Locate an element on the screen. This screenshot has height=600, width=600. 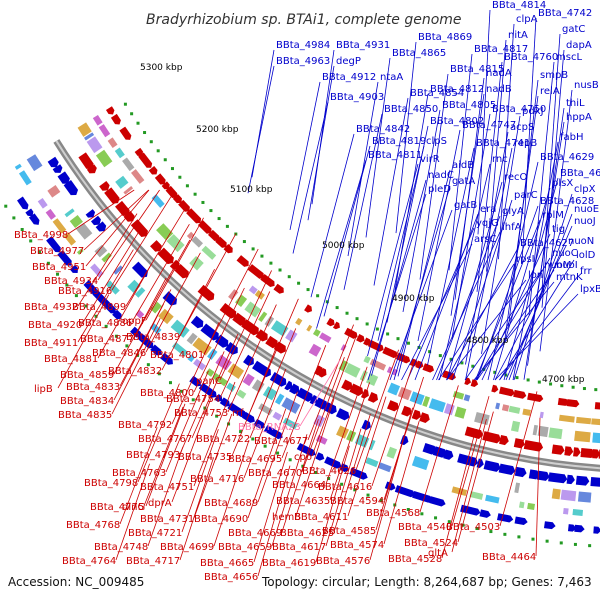
gene-label-forward: rnc is located at coordinates (500, 159).